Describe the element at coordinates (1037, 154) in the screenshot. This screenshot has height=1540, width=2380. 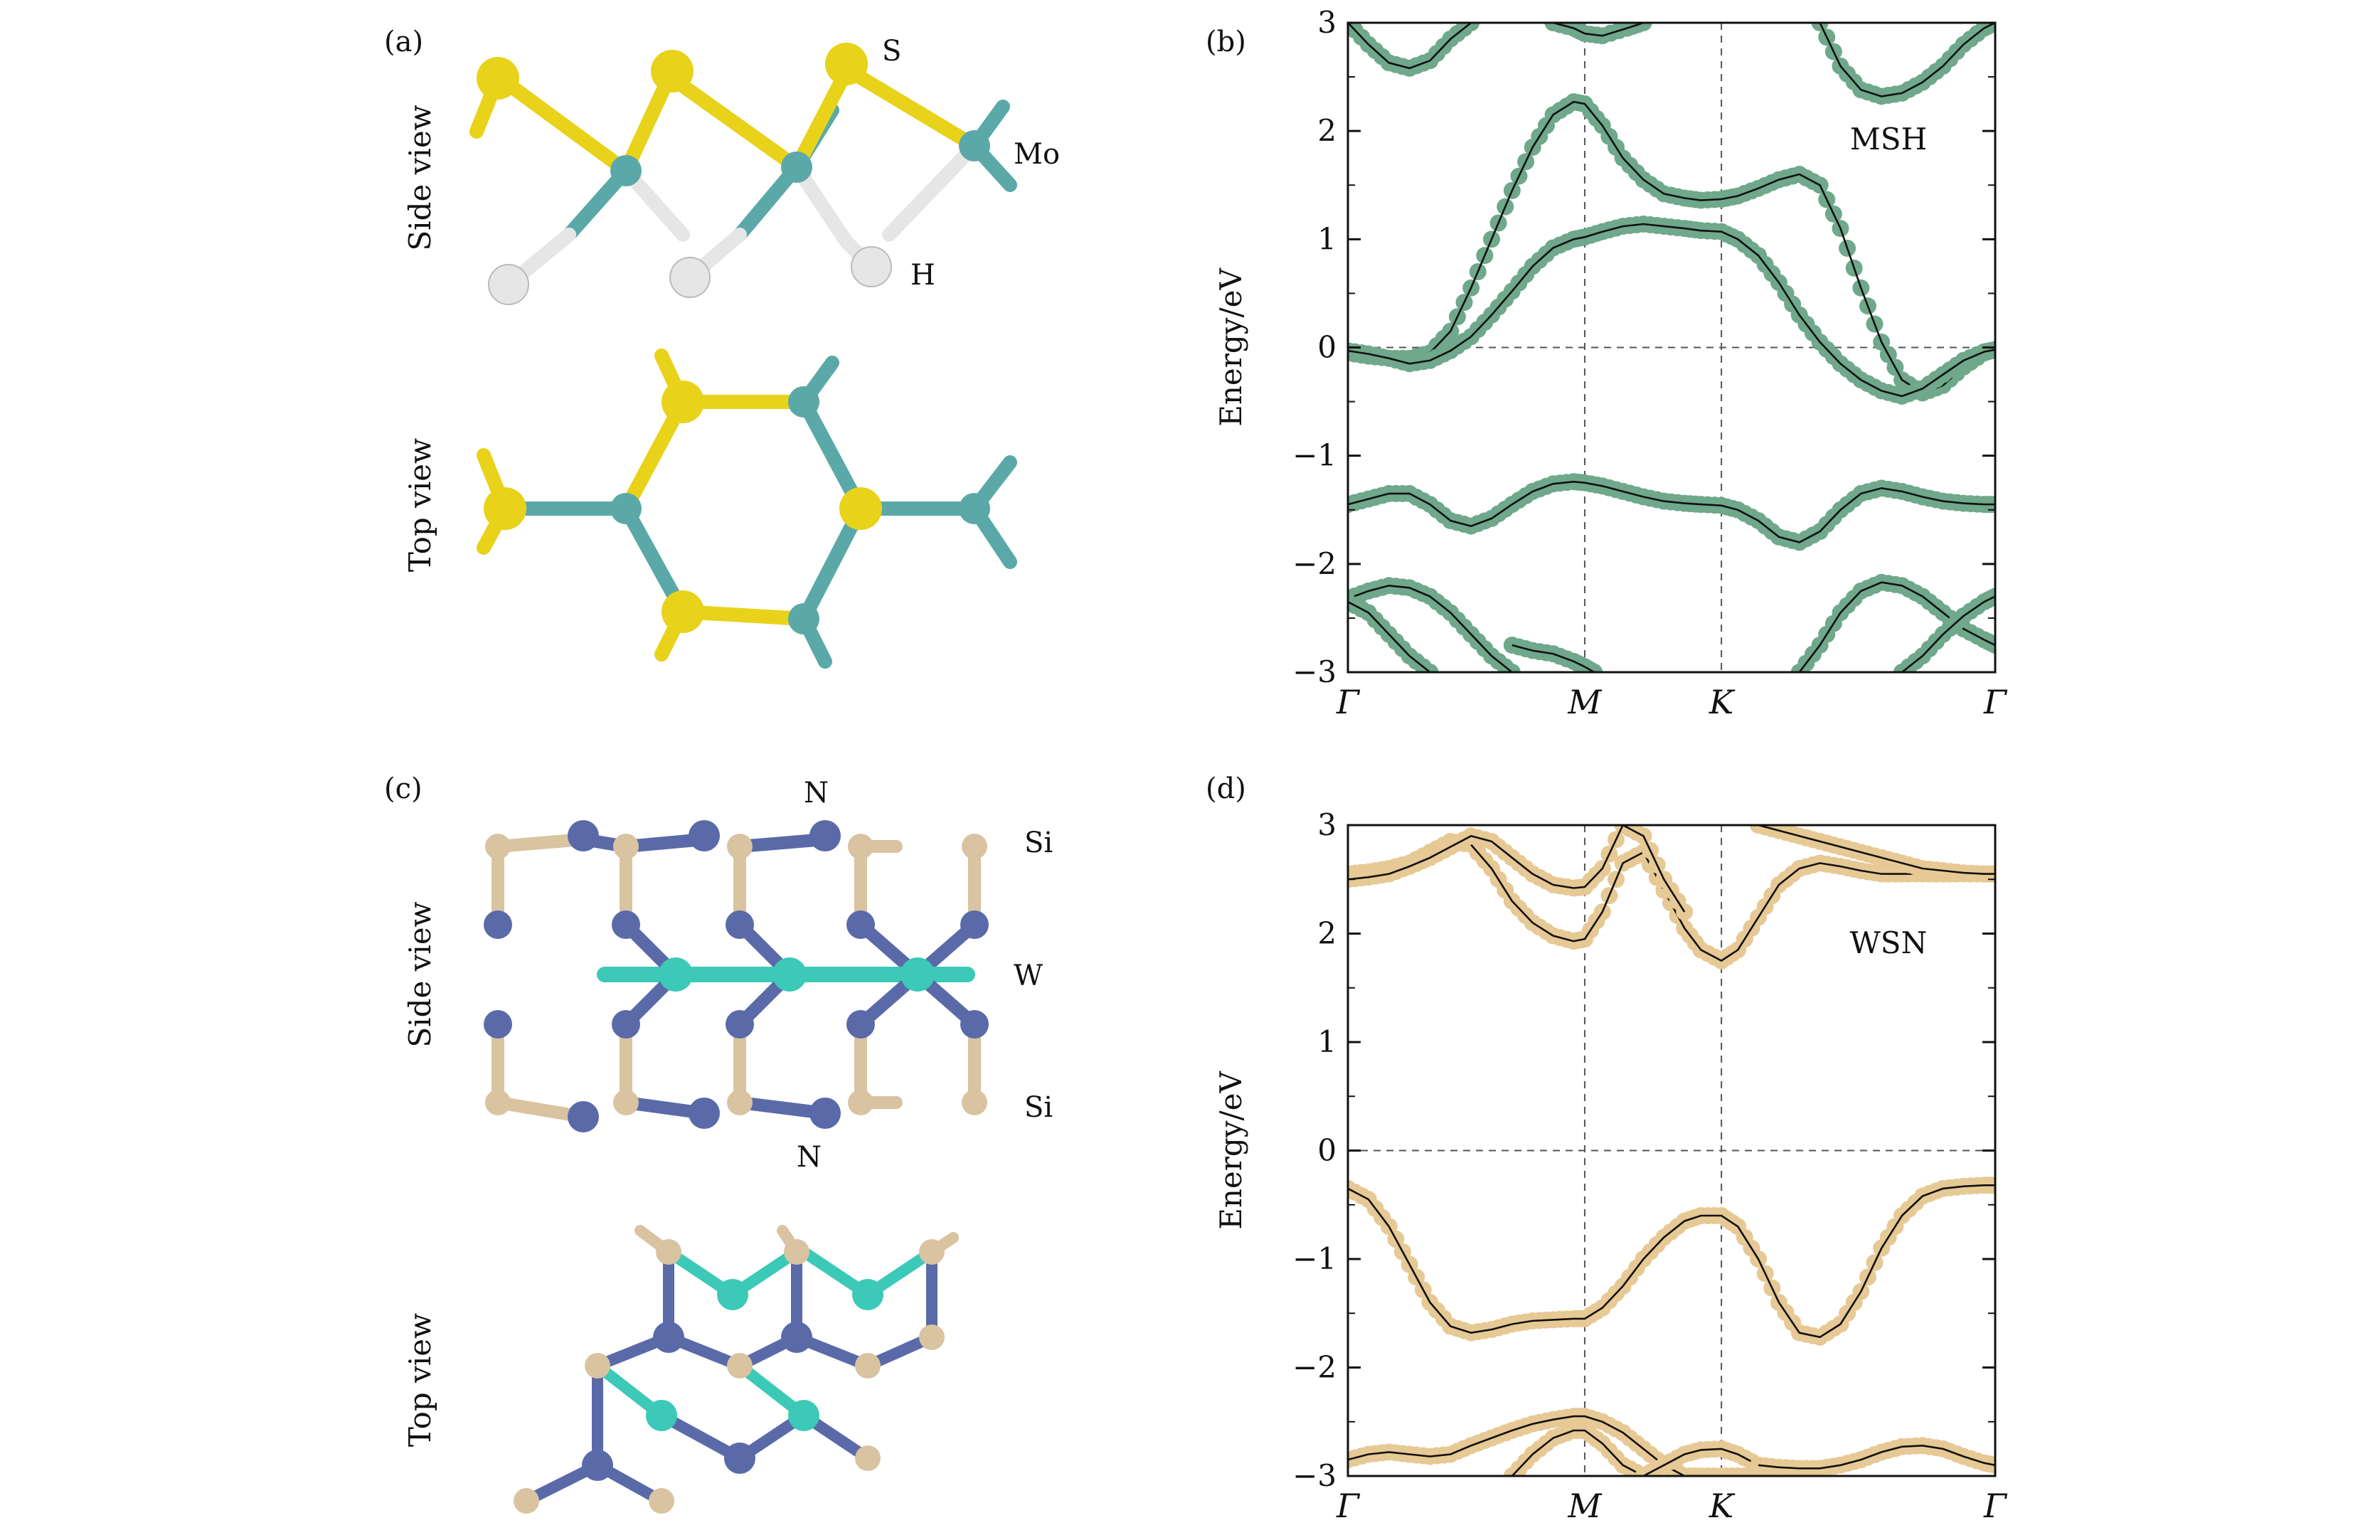
I see `atom-label-mo: Mo` at that location.